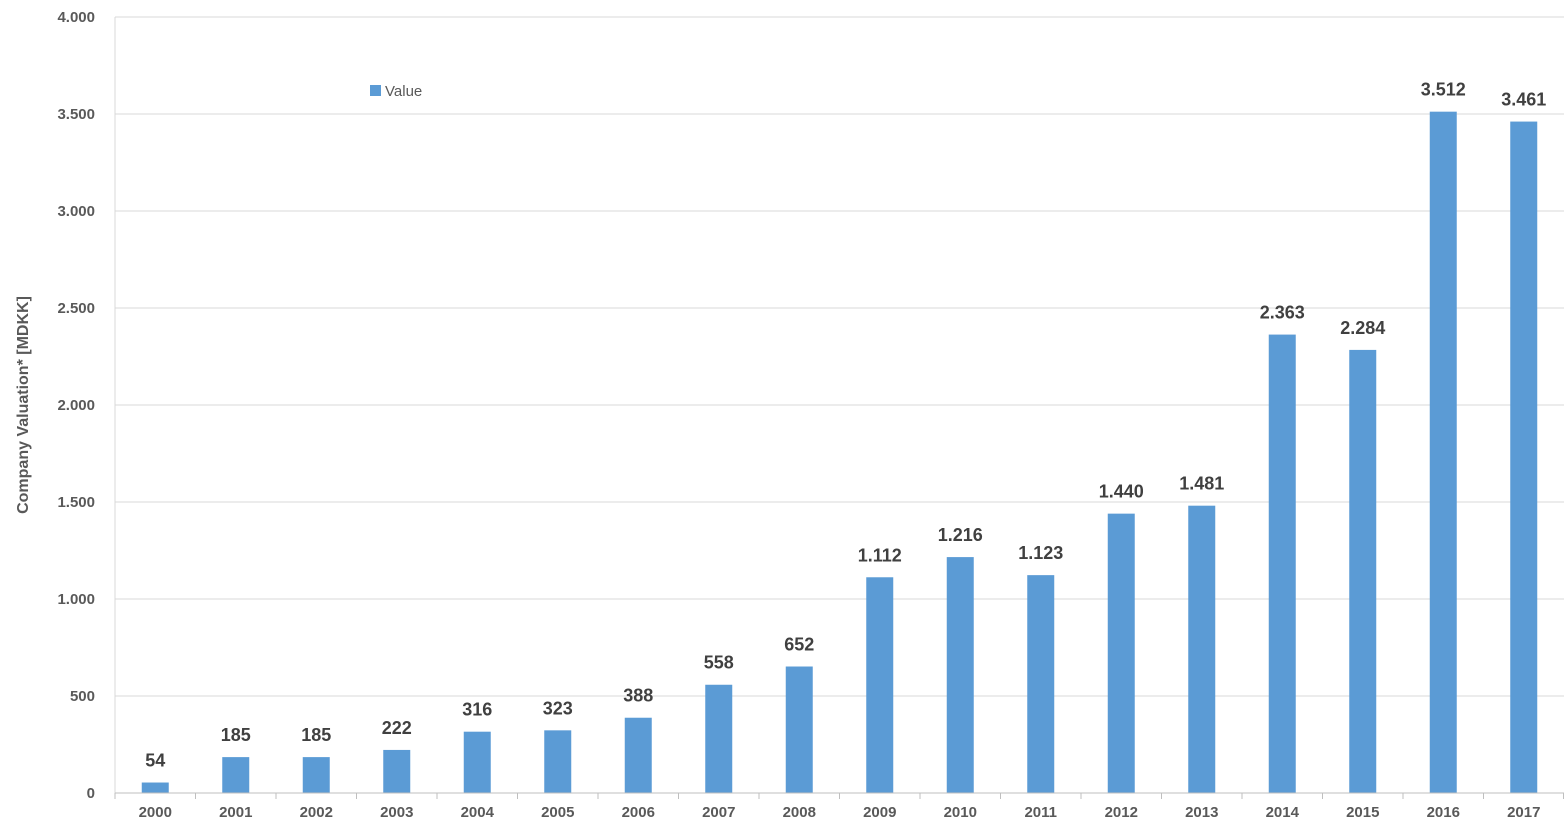 The width and height of the screenshot is (1564, 830). What do you see at coordinates (638, 696) in the screenshot?
I see `data-label: 388` at bounding box center [638, 696].